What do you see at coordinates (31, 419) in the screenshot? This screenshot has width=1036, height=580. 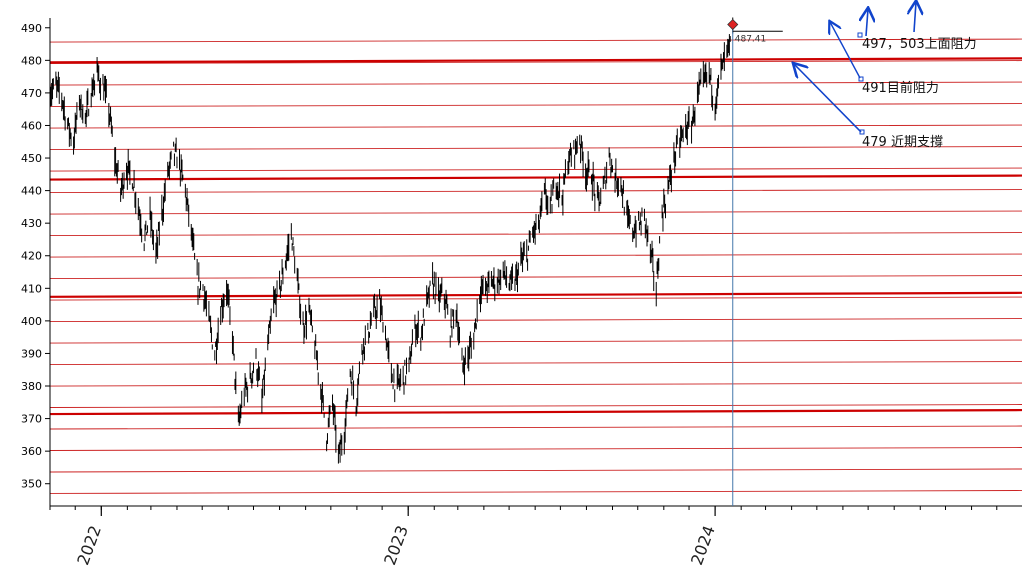 I see `y-tick-label-370: 370` at bounding box center [31, 419].